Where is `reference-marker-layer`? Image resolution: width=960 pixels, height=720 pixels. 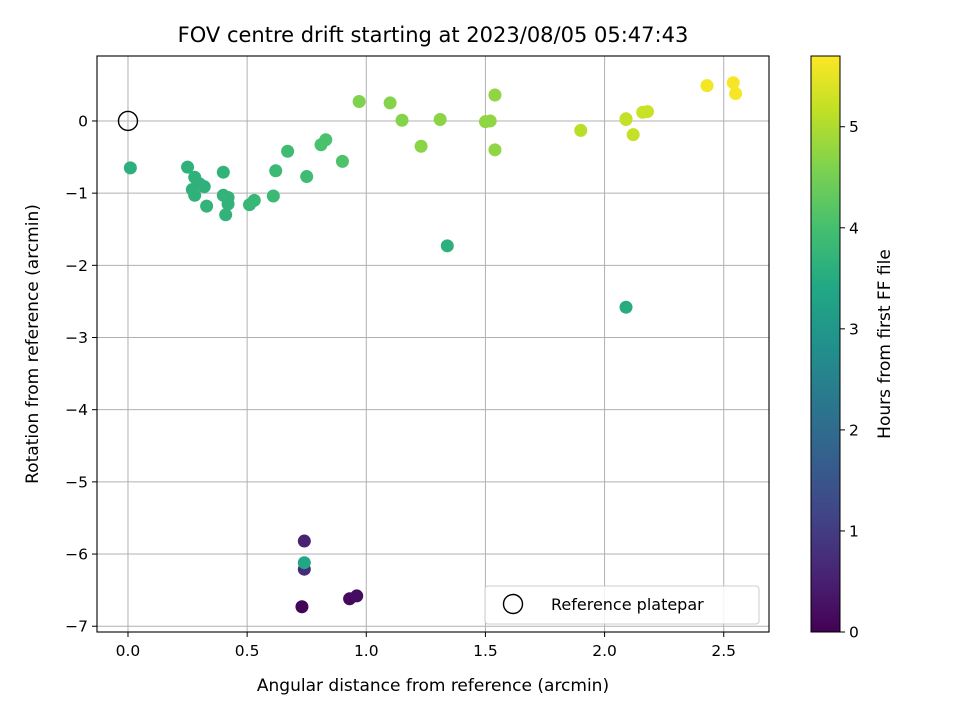
reference-marker-layer is located at coordinates (128, 121).